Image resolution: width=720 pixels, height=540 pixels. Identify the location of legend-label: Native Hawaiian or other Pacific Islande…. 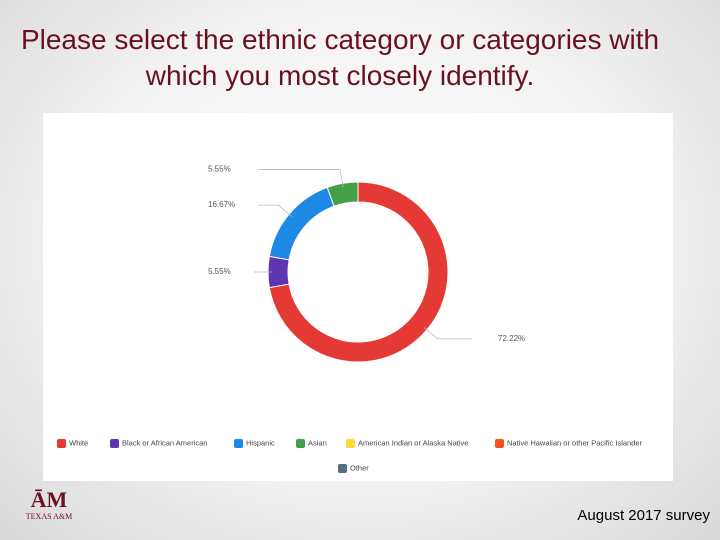
(575, 442).